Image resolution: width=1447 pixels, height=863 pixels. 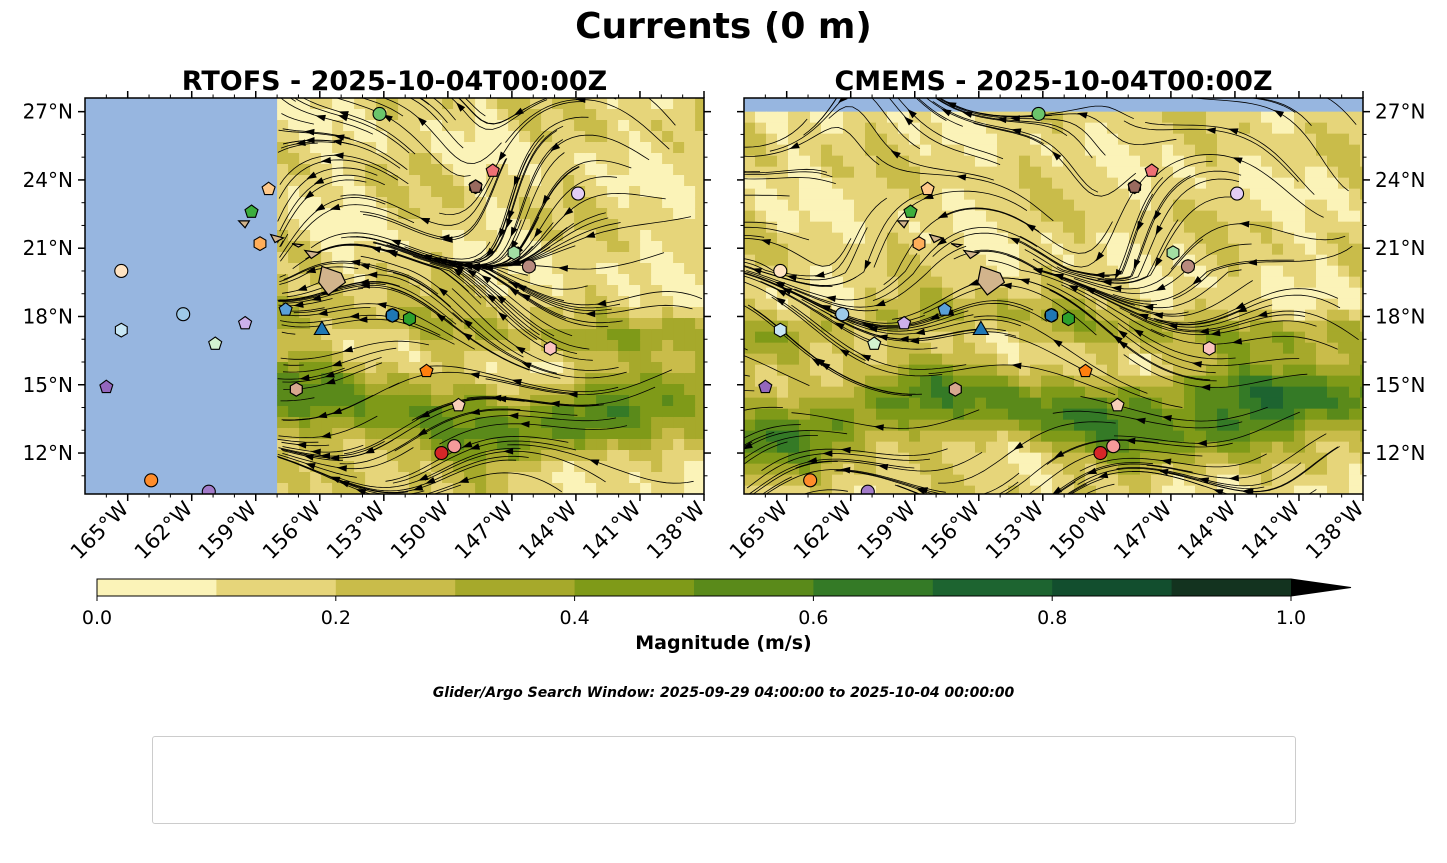 I want to click on colorbar-tick-label: 0.2, so click(x=336, y=618).